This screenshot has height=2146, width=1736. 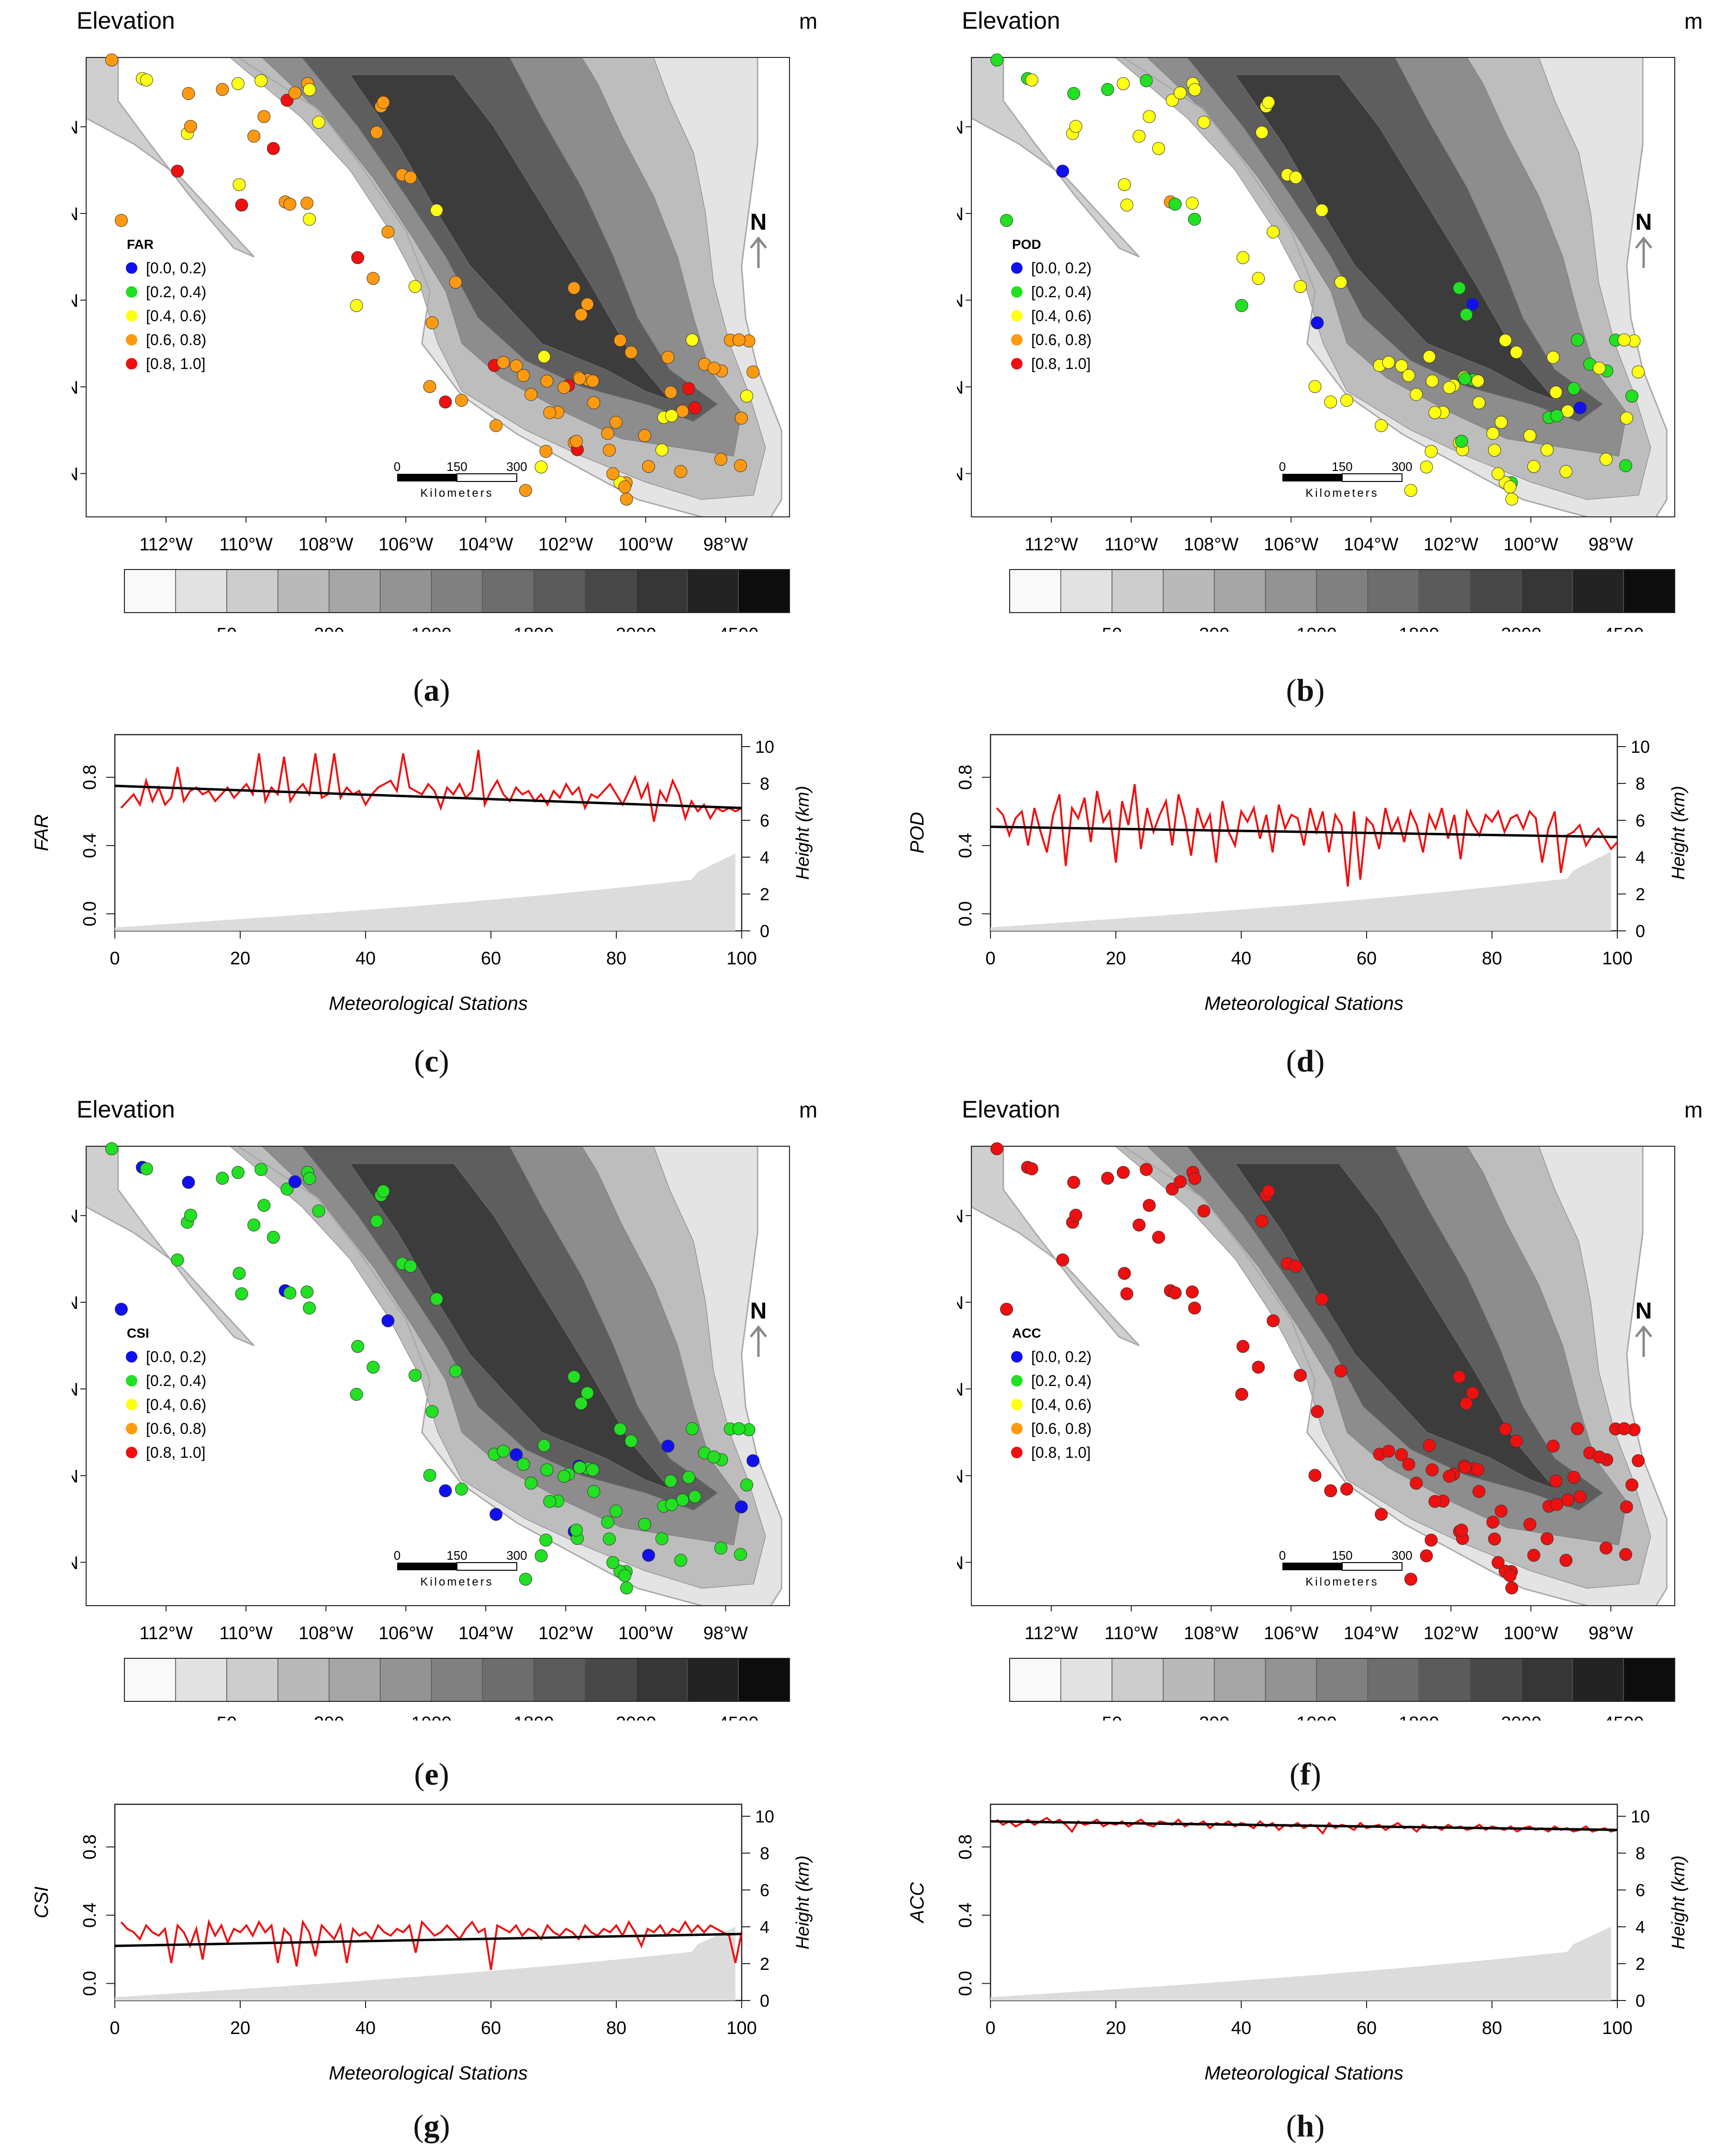 I want to click on colorbar-label: 1000, so click(x=431, y=629).